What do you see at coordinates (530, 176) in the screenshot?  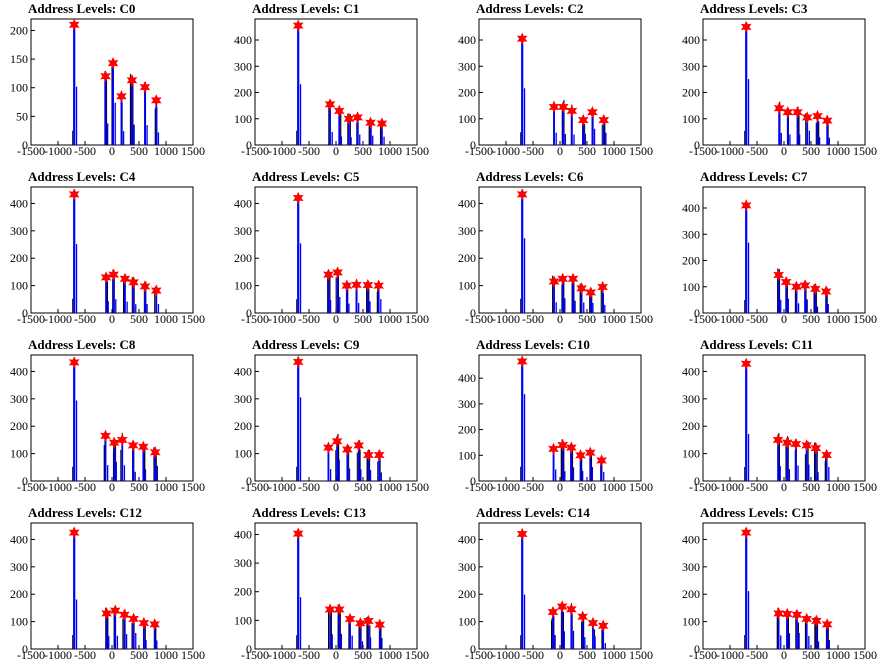 I see `chart-title: Address Levels: C6` at bounding box center [530, 176].